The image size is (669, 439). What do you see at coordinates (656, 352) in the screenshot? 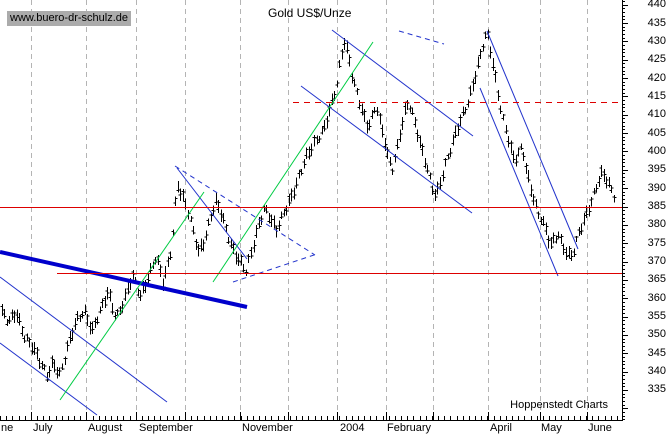
I see `y-axis-label: 345` at bounding box center [656, 352].